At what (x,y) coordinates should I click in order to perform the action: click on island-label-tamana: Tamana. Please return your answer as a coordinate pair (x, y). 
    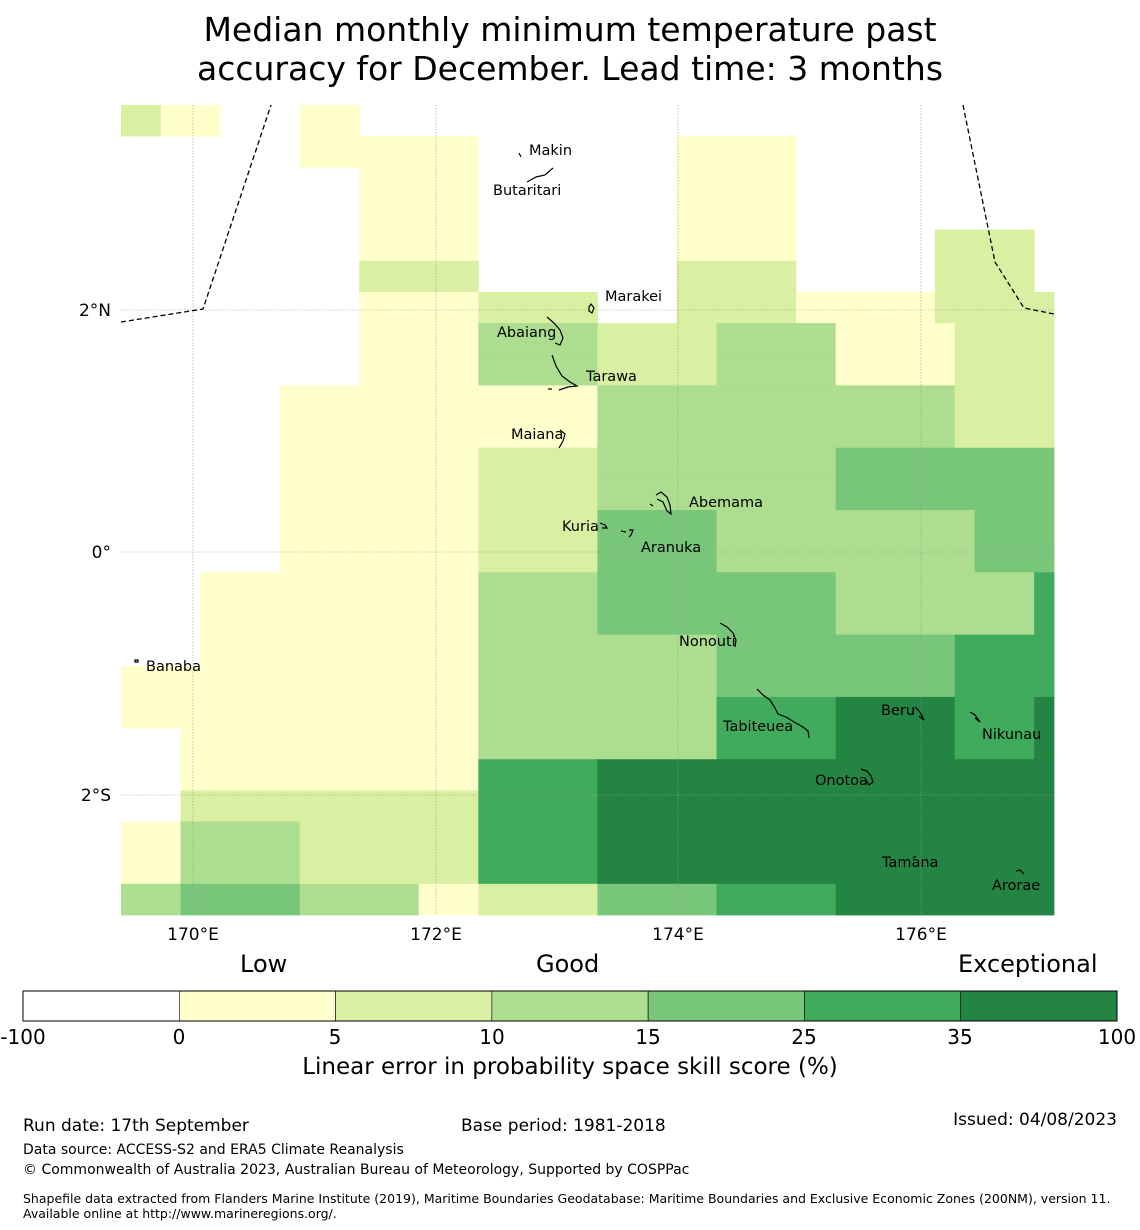
    Looking at the image, I should click on (909, 863).